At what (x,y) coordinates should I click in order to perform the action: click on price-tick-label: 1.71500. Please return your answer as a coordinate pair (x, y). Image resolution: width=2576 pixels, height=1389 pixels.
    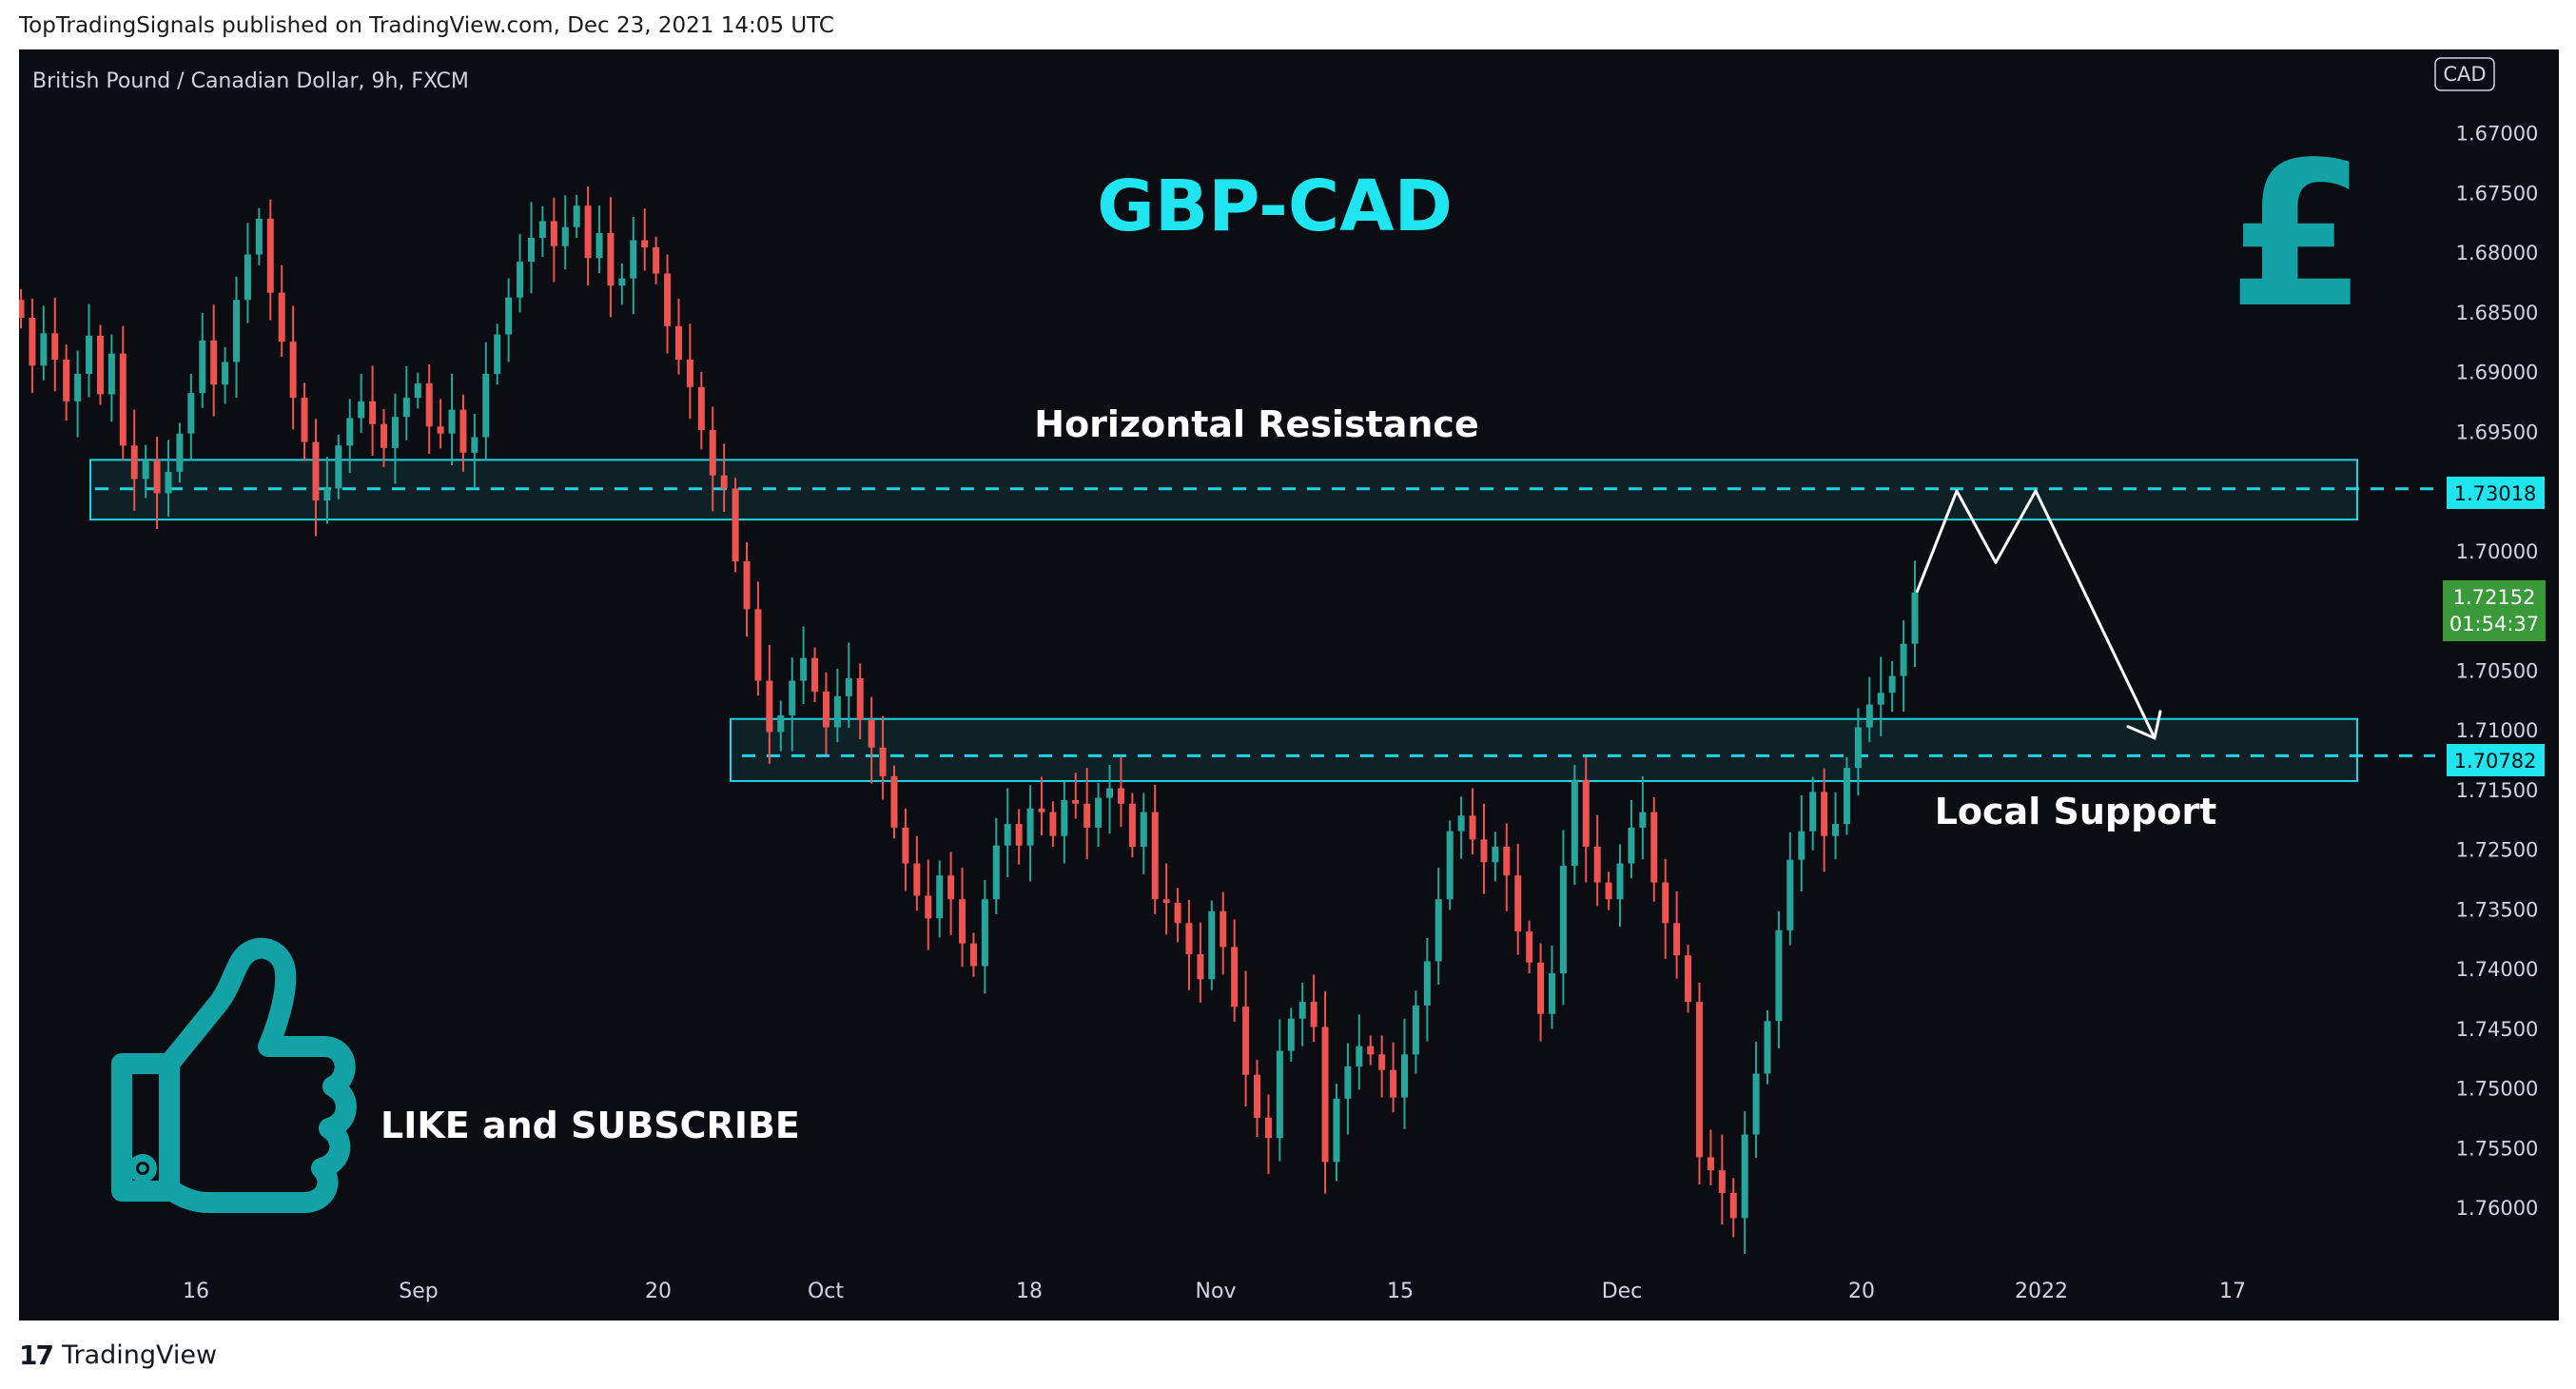
    Looking at the image, I should click on (2498, 790).